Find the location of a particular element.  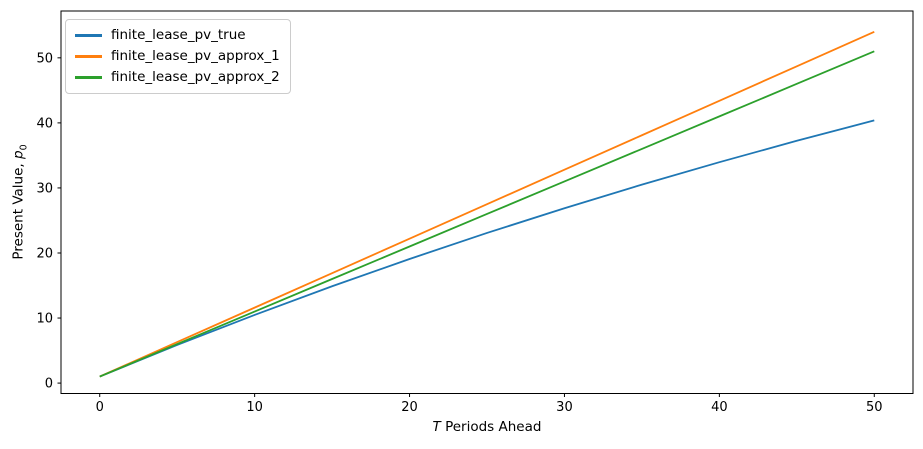

x-tick-label: 20 is located at coordinates (409, 407).